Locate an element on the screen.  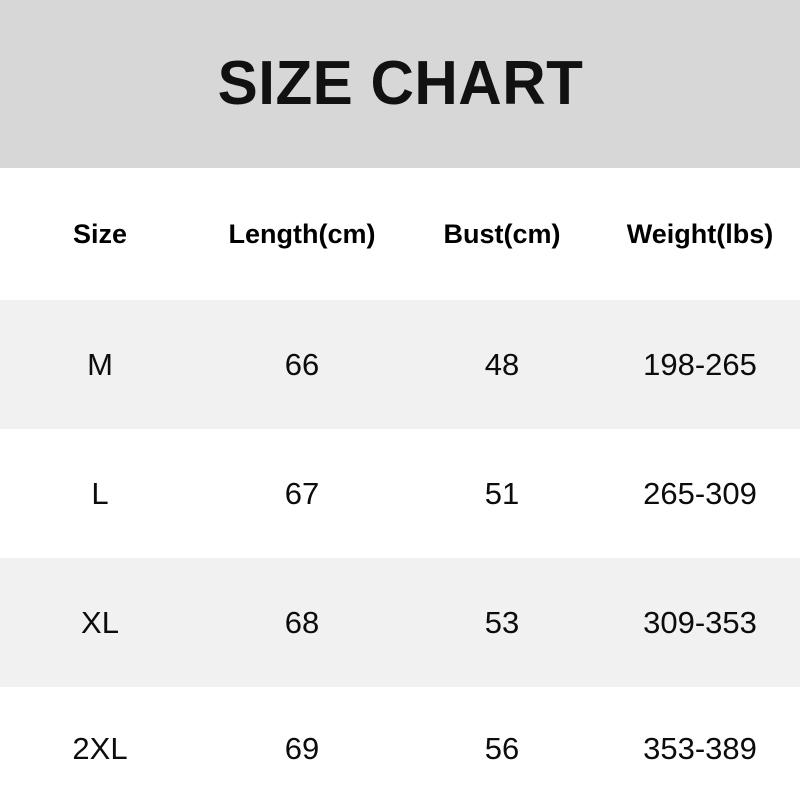
cell-bust: 48 is located at coordinates (502, 364).